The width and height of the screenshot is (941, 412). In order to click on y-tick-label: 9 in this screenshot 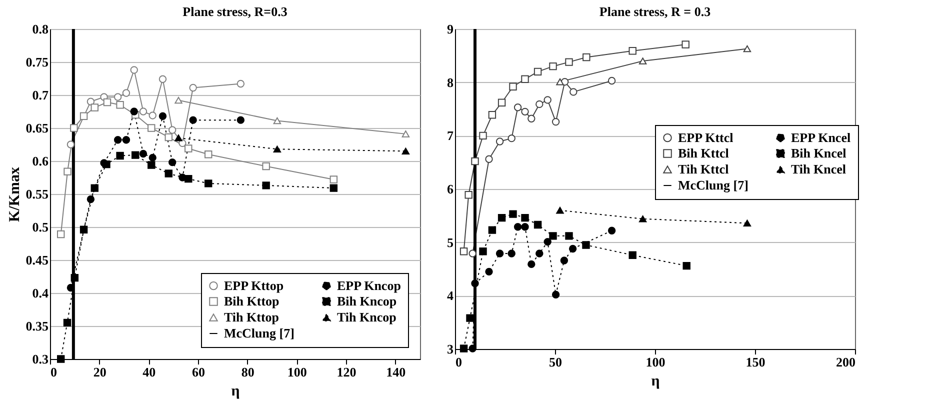, I will do `click(450, 29)`.